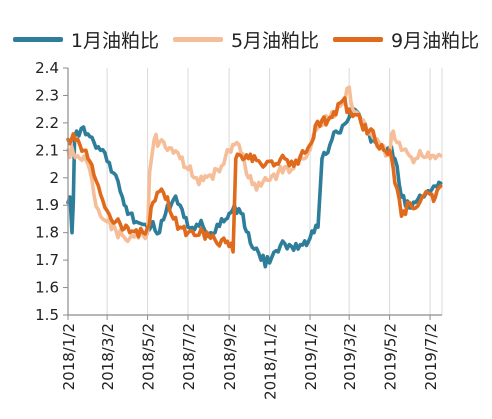 This screenshot has height=419, width=492. What do you see at coordinates (271, 361) in the screenshot?
I see `x-tick-label: 2018/11/2` at bounding box center [271, 361].